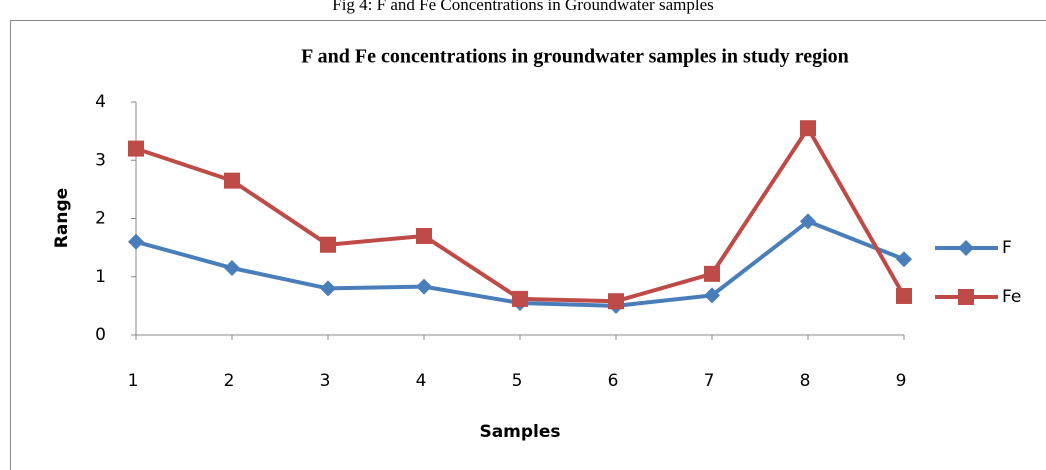 The image size is (1046, 470). What do you see at coordinates (100, 102) in the screenshot?
I see `y-tick-label: 4` at bounding box center [100, 102].